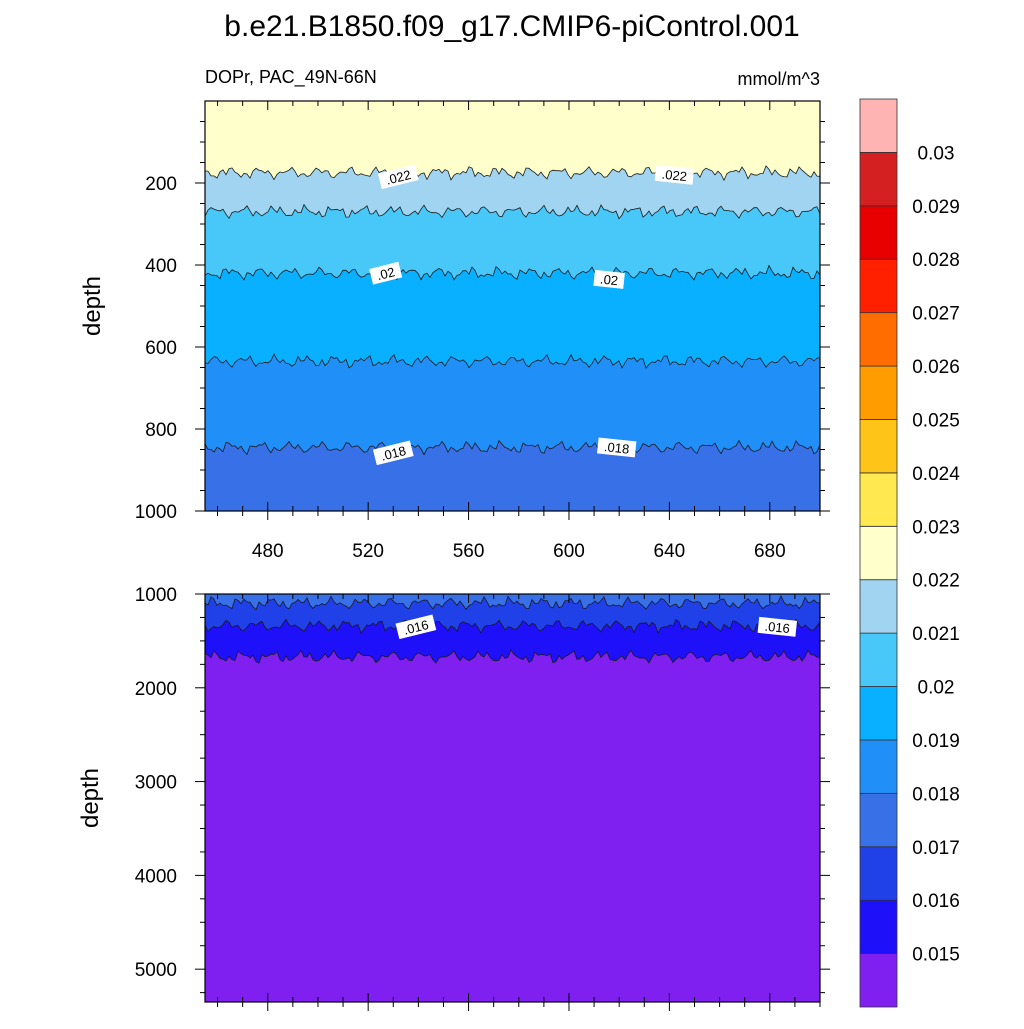  Describe the element at coordinates (156, 783) in the screenshot. I see `y-tick-label: 3000` at that location.